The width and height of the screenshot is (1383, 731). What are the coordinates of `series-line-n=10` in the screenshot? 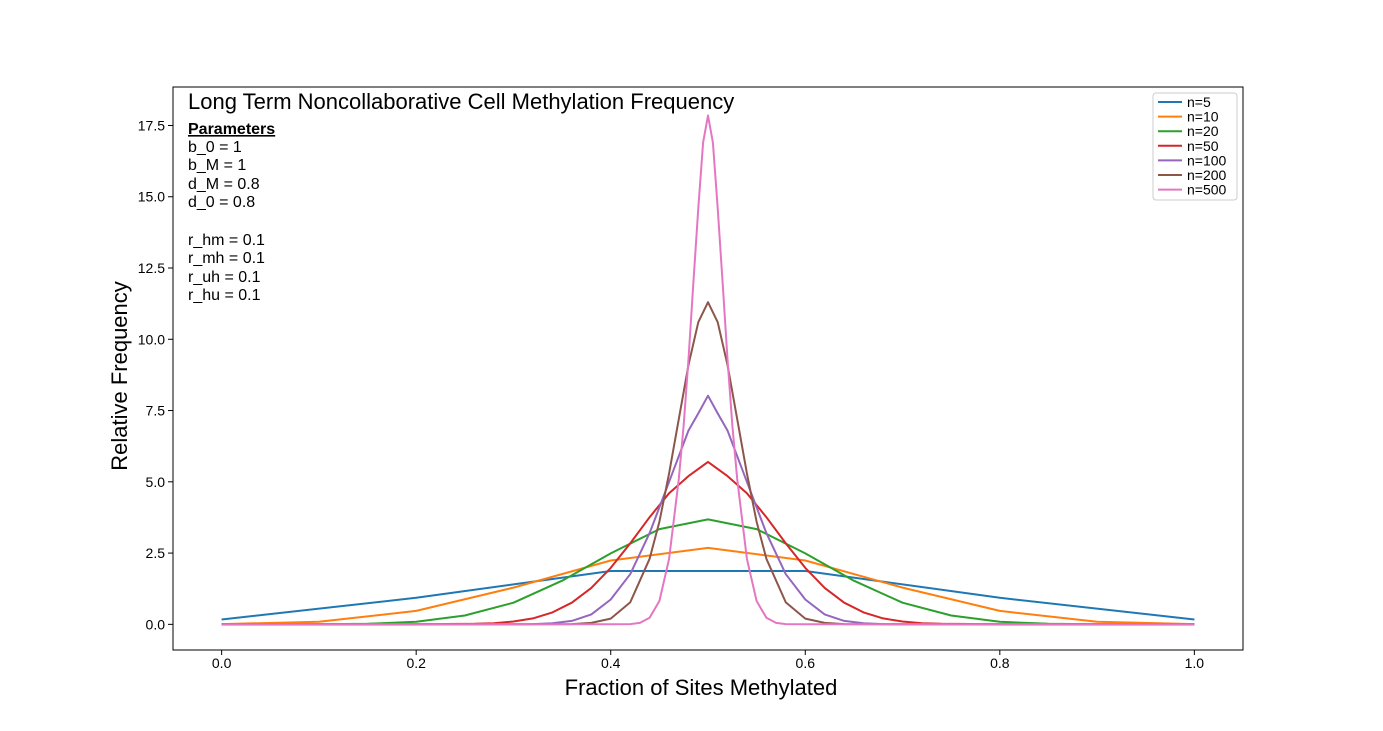 It's located at (708, 586).